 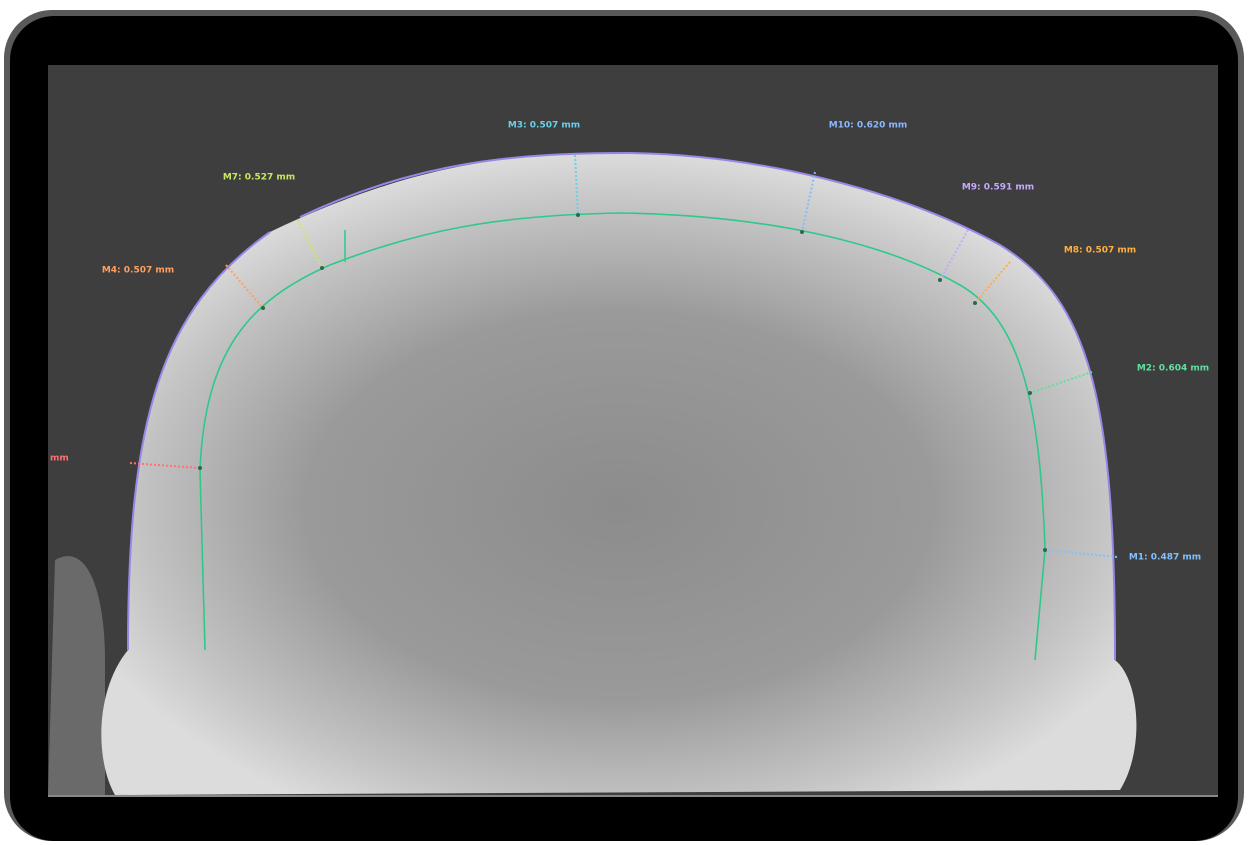 What do you see at coordinates (998, 188) in the screenshot?
I see `measure-label: M9: 0.591 mm` at bounding box center [998, 188].